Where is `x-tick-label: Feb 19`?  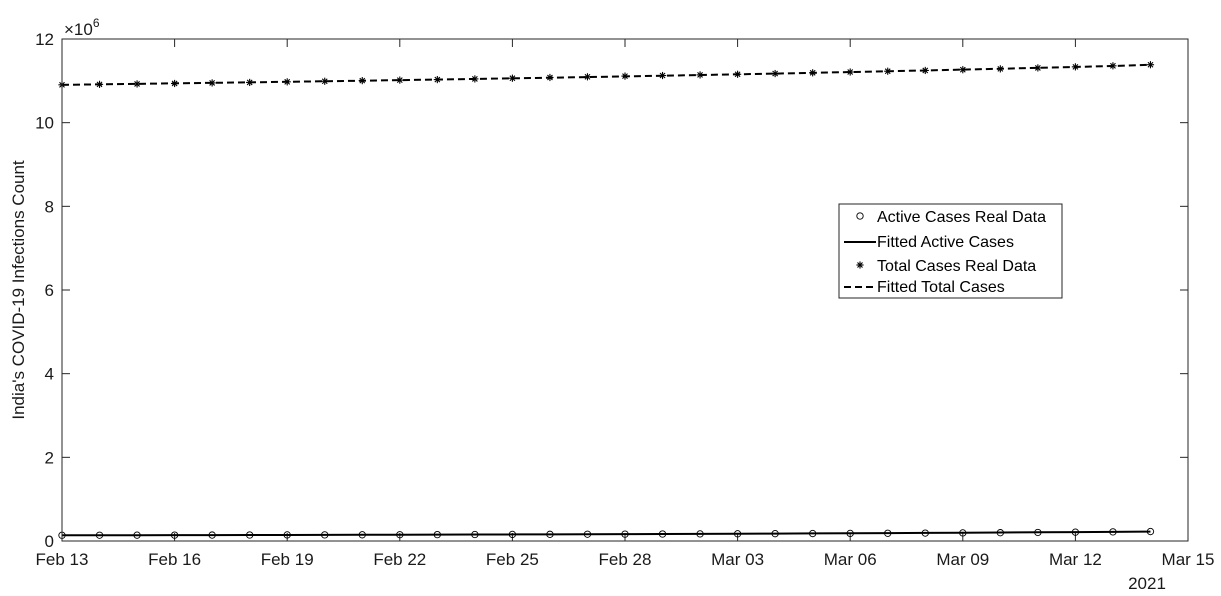
x-tick-label: Feb 19 is located at coordinates (287, 559).